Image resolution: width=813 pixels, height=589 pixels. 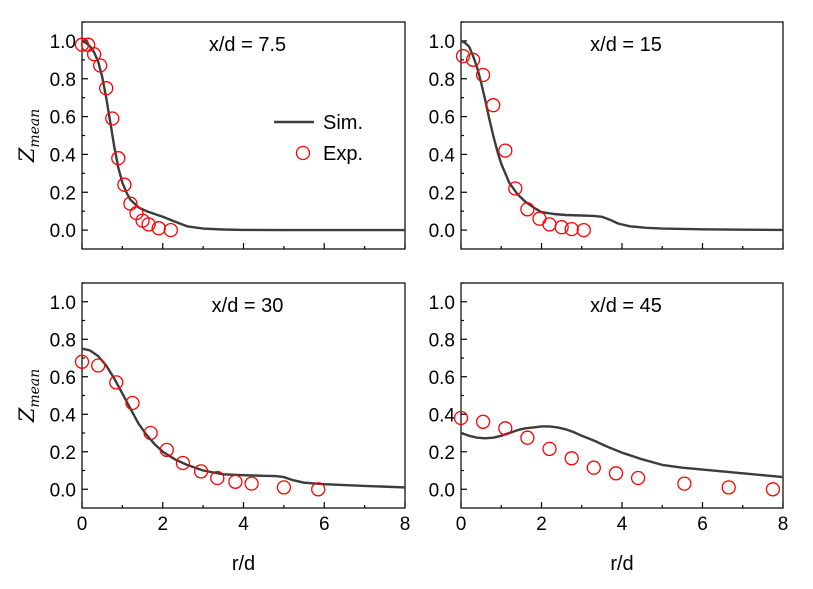 I want to click on panel-title: x/d = 7.5, so click(x=247, y=45).